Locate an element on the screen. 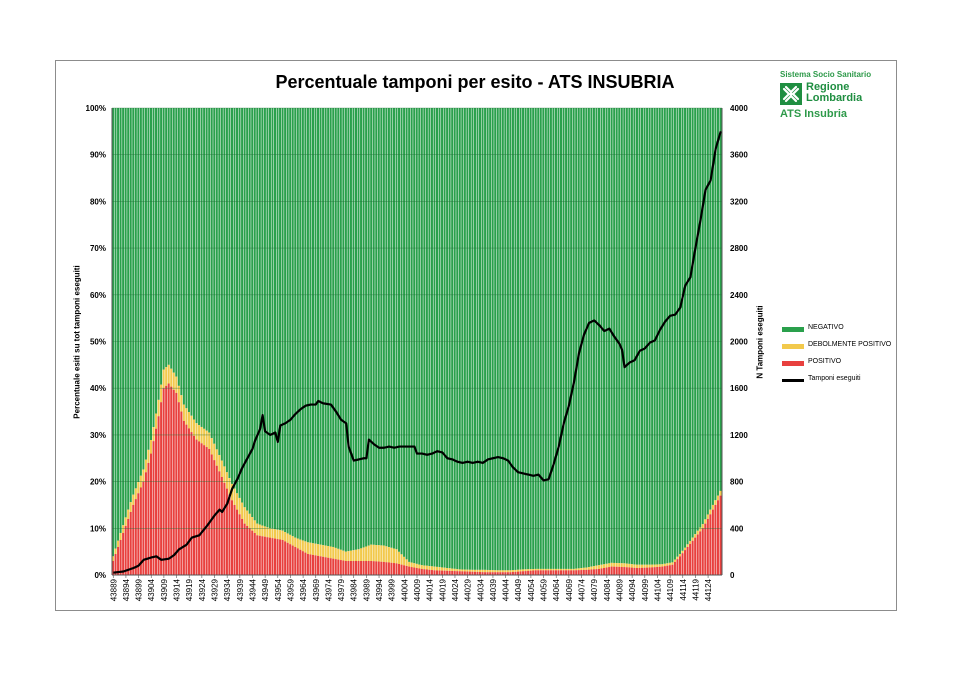  y2-tick-label: 800 is located at coordinates (737, 482).